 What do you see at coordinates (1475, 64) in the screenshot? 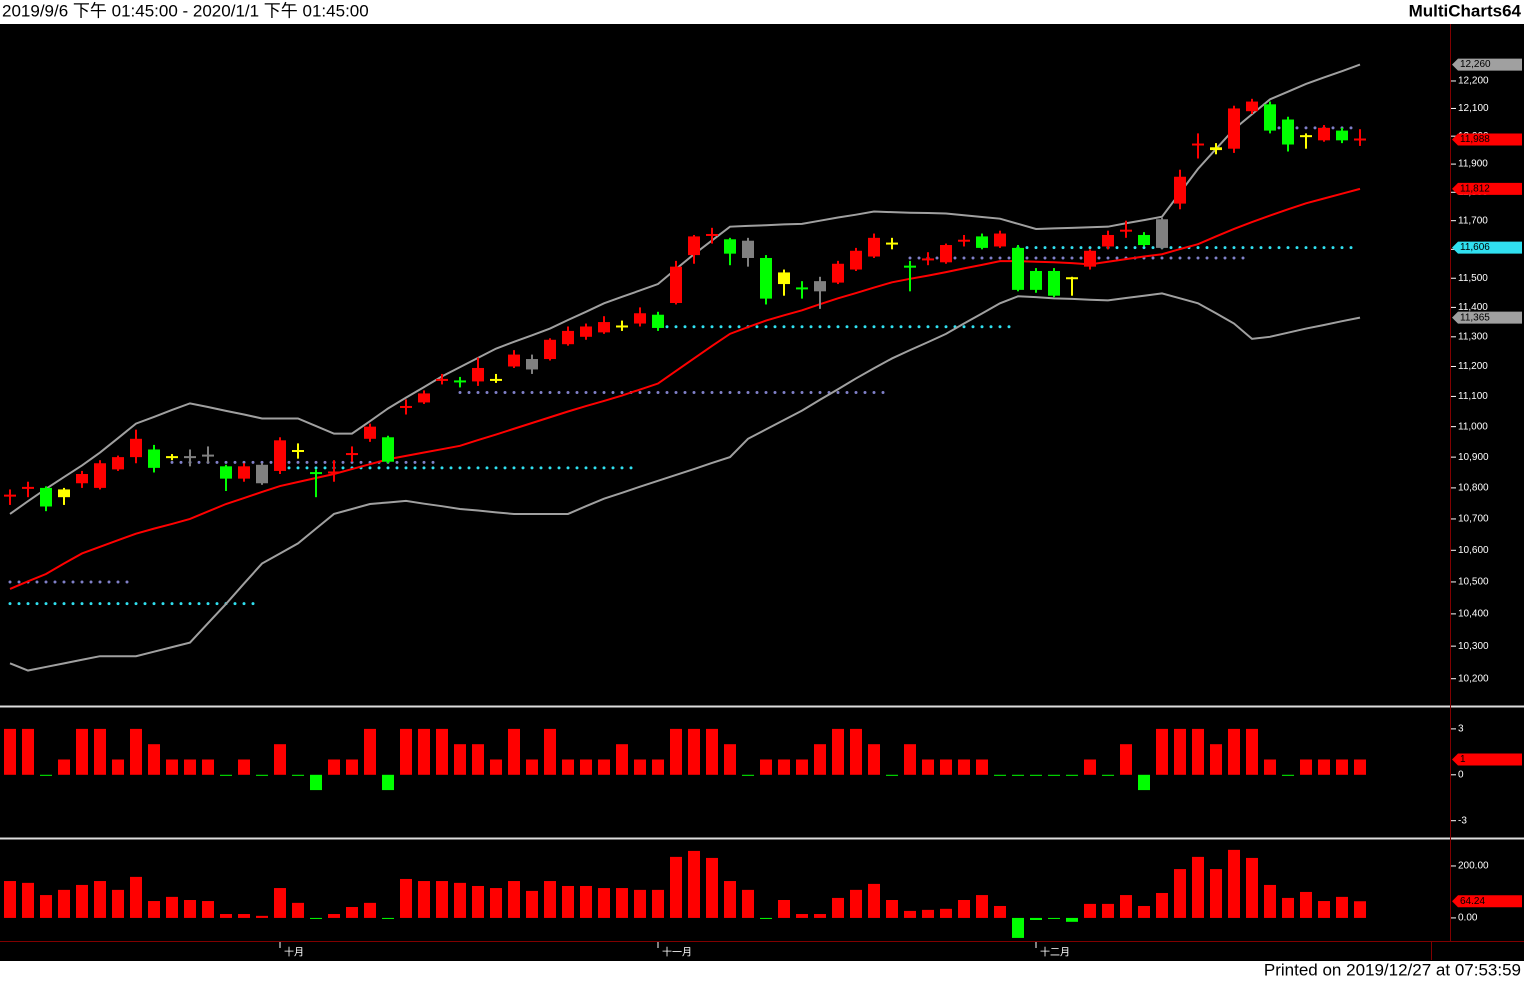
I see `last-value-label: 12,260` at bounding box center [1475, 64].